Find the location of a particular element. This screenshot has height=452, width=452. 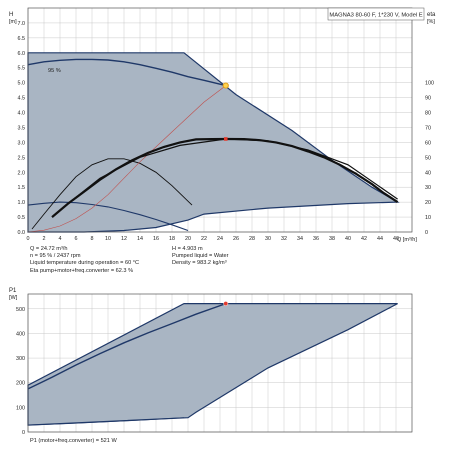

y-tick-label: 0.5 is located at coordinates (22, 218).